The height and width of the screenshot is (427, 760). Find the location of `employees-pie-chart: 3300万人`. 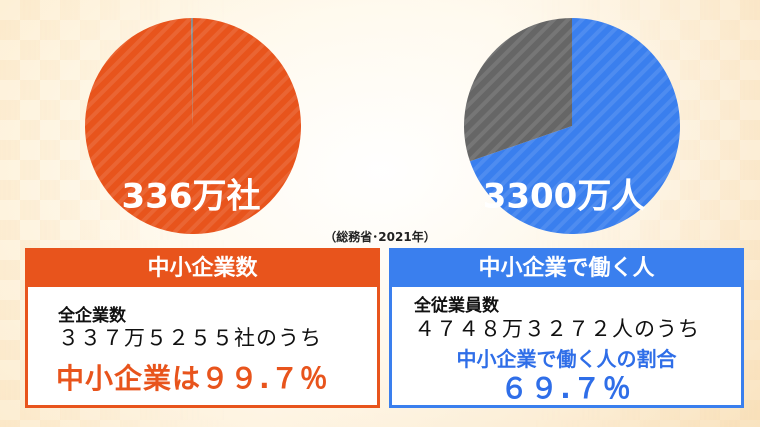

employees-pie-chart: 3300万人 is located at coordinates (572, 126).